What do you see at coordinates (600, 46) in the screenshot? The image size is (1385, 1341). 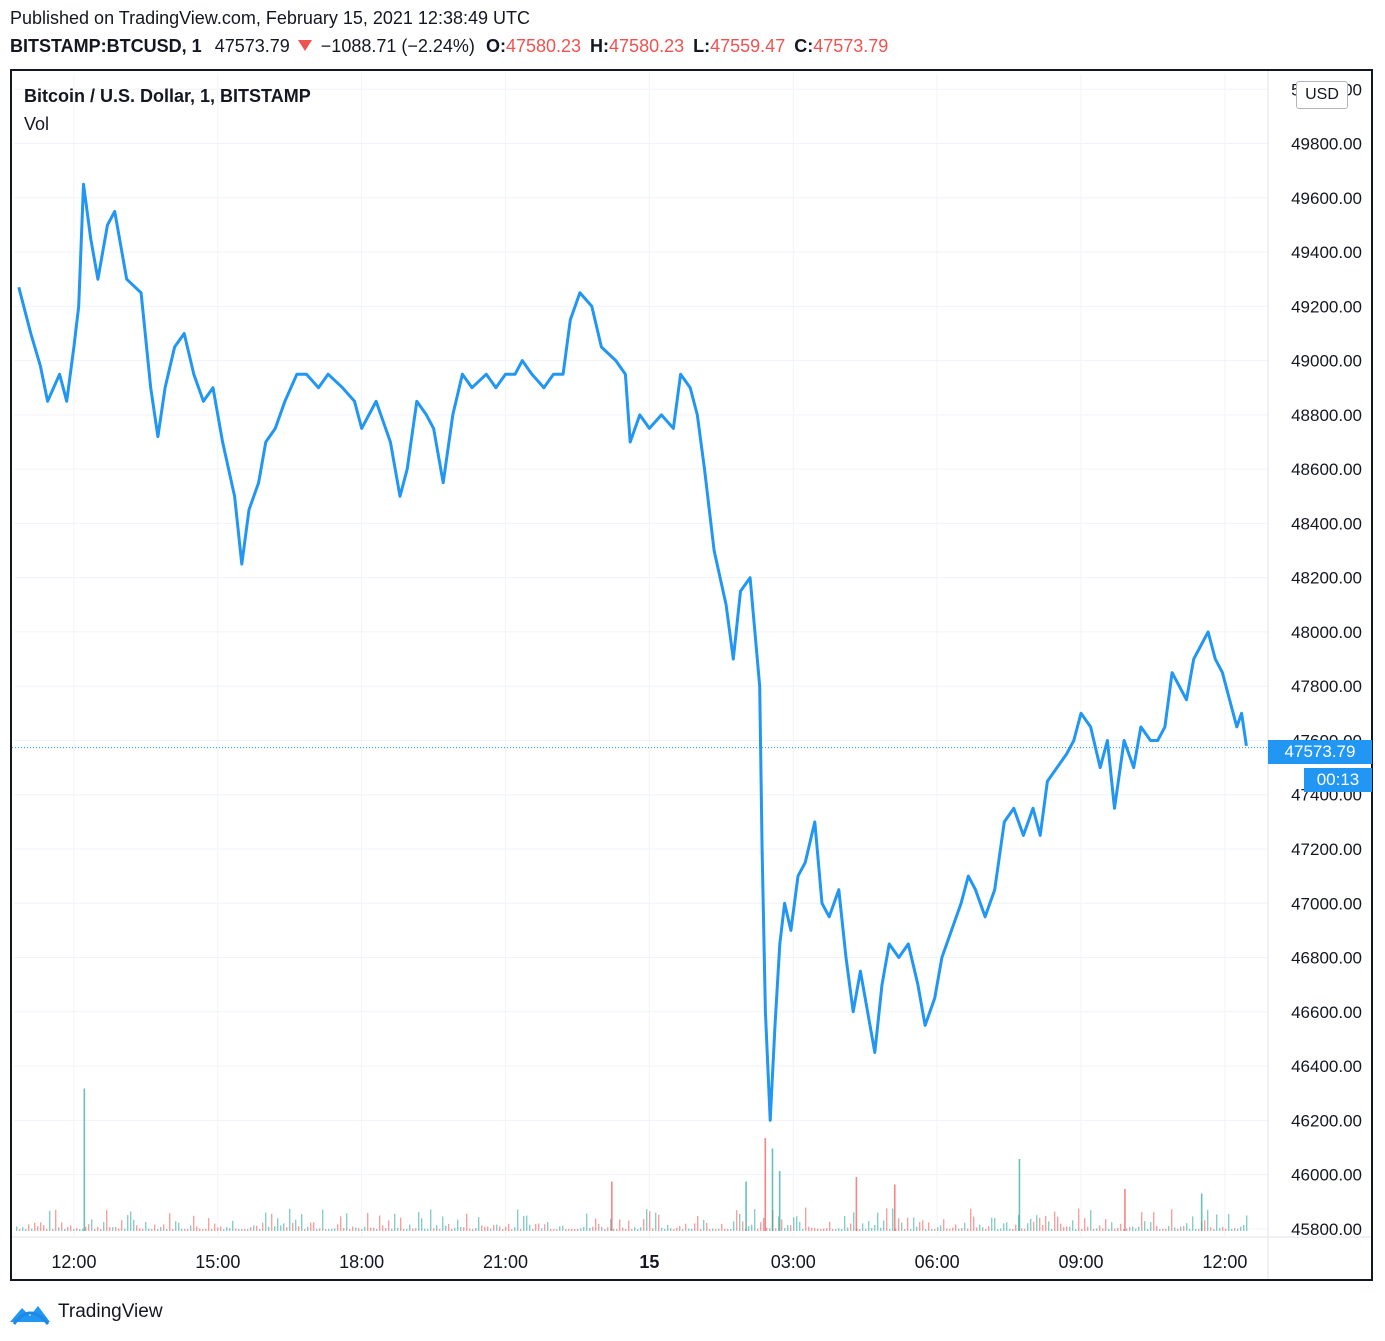 I see `high-label: H:` at bounding box center [600, 46].